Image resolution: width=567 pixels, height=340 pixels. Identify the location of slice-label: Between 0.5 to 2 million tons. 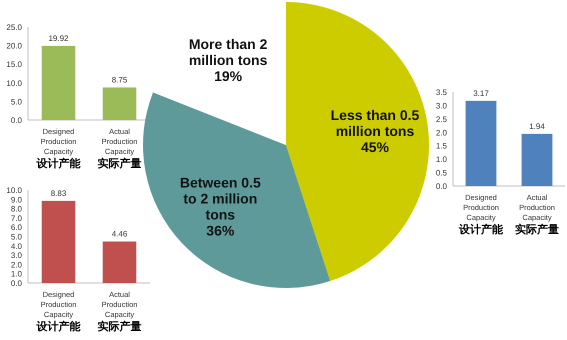
(220, 198).